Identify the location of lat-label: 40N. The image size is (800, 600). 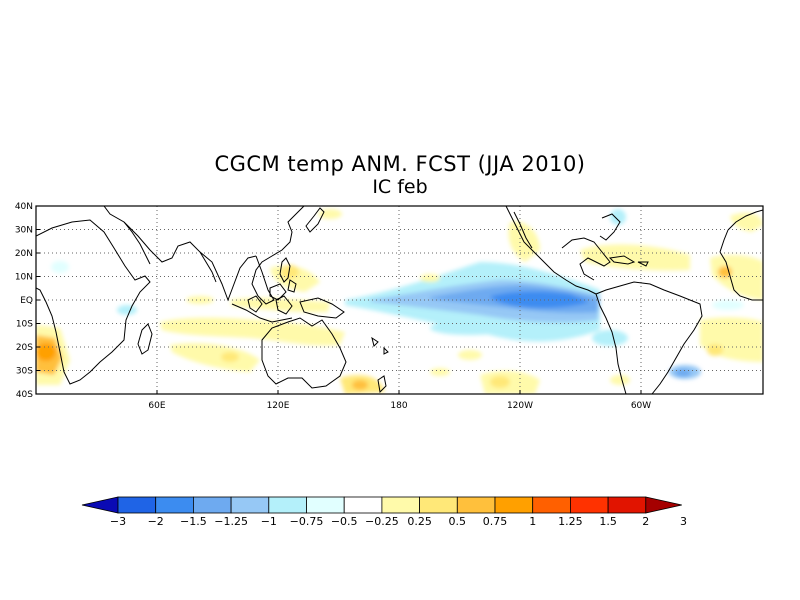
(24, 207).